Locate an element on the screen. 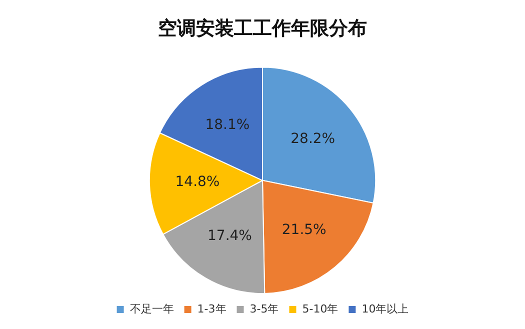 Image resolution: width=525 pixels, height=329 pixels. data-label: 28.2% is located at coordinates (313, 138).